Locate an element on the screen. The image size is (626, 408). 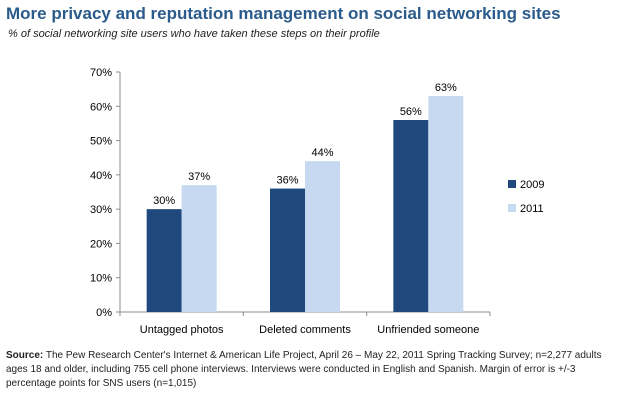
legend-swatch-2011 is located at coordinates (512, 208).